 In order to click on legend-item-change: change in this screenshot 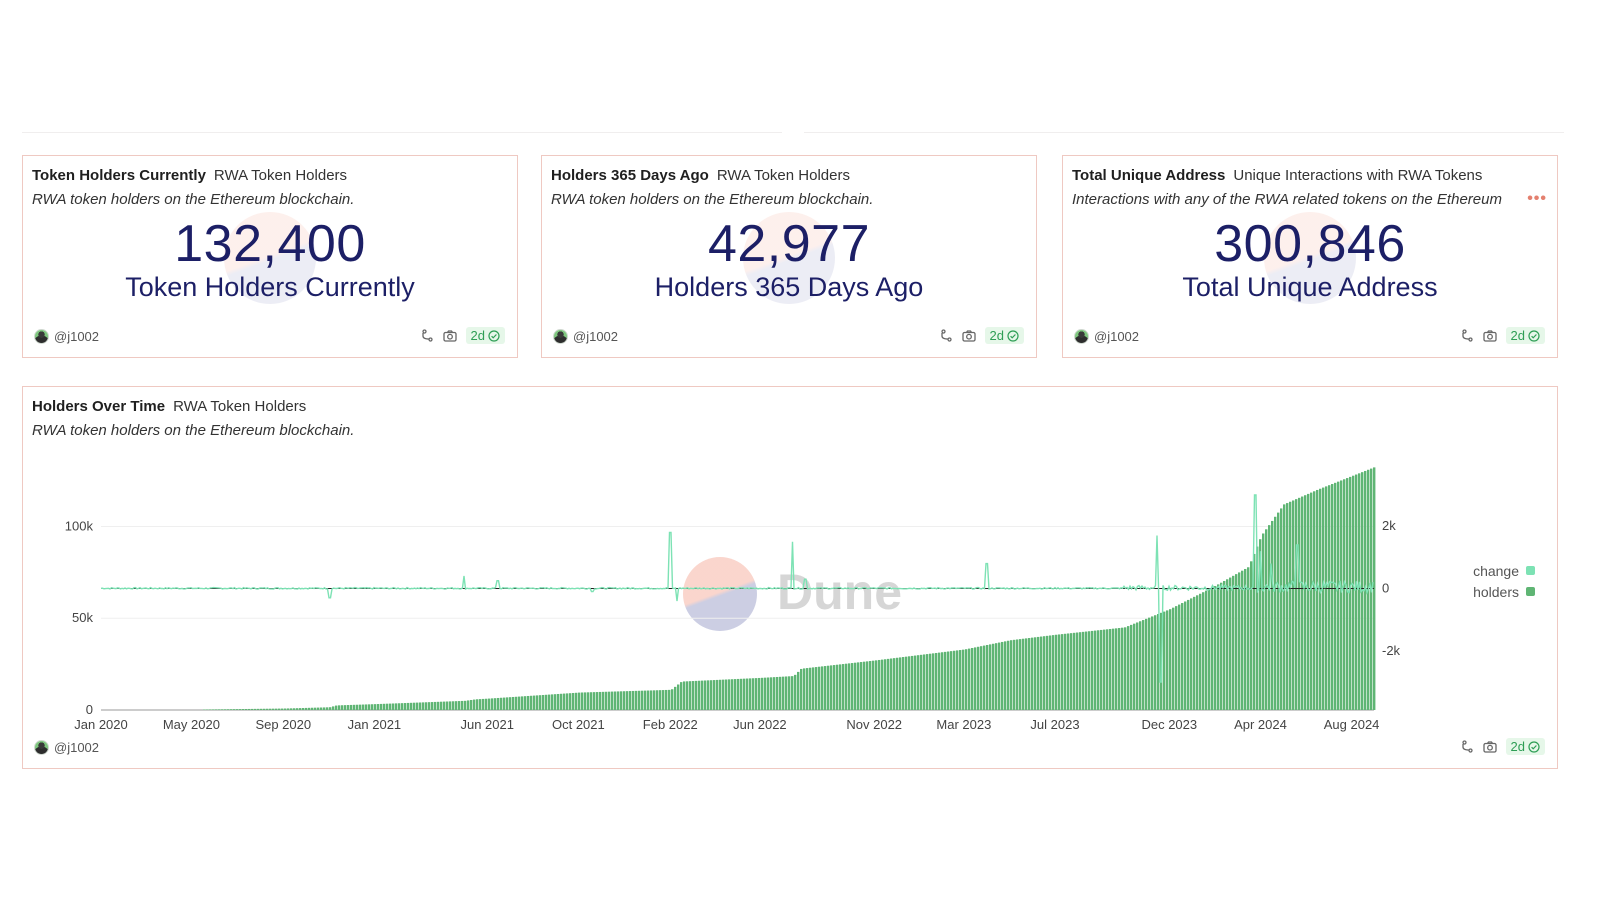, I will do `click(1504, 570)`.